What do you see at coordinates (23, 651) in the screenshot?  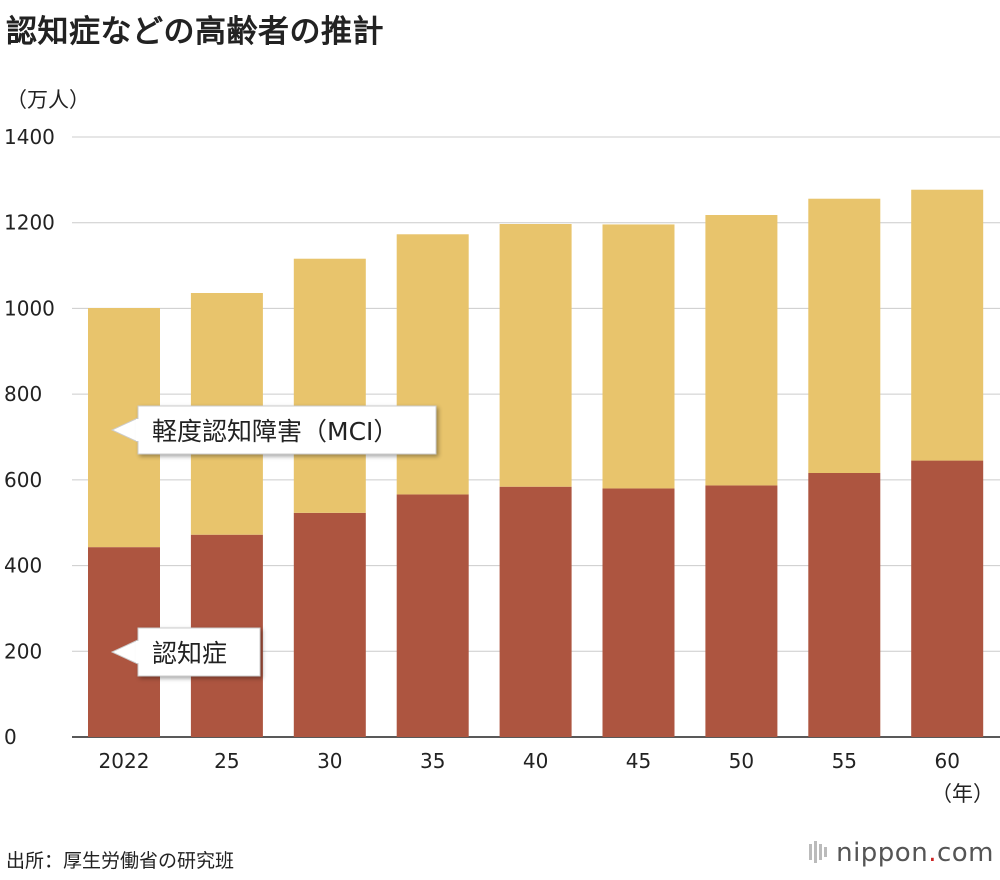 I see `y-tick-label: 200` at bounding box center [23, 651].